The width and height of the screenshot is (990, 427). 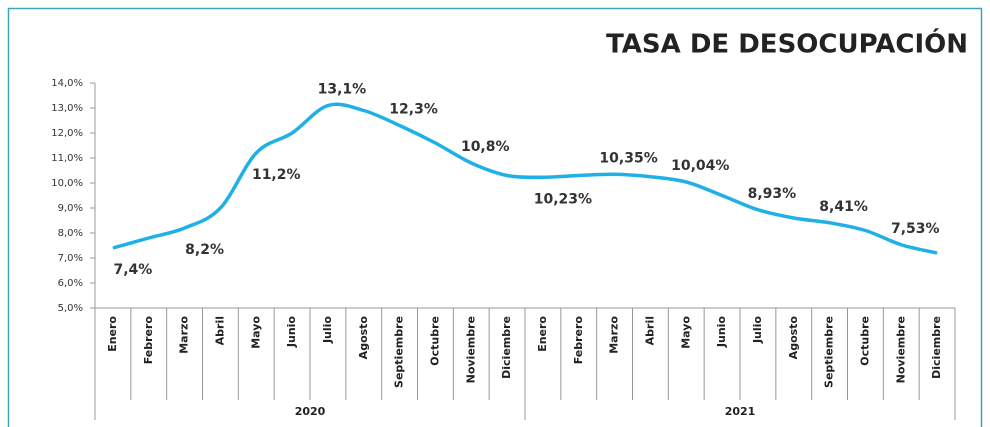 What do you see at coordinates (67, 83) in the screenshot?
I see `y-tick-label: 14,0%` at bounding box center [67, 83].